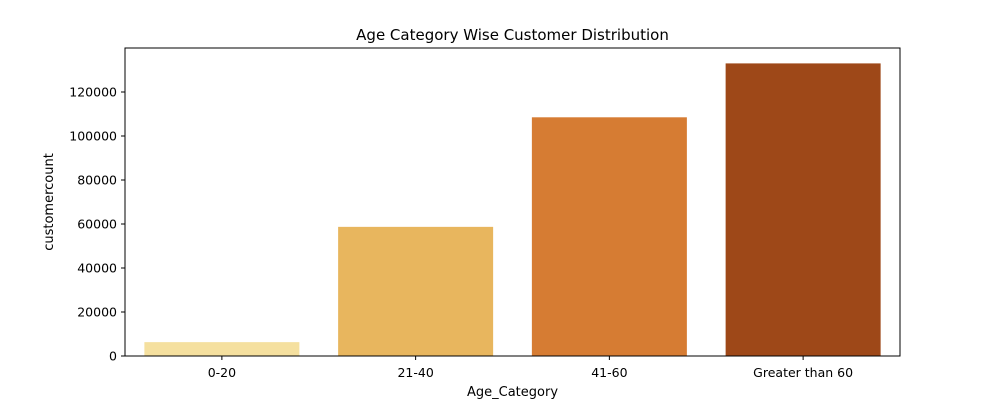  I want to click on y-tick-label: 100000, so click(93, 136).